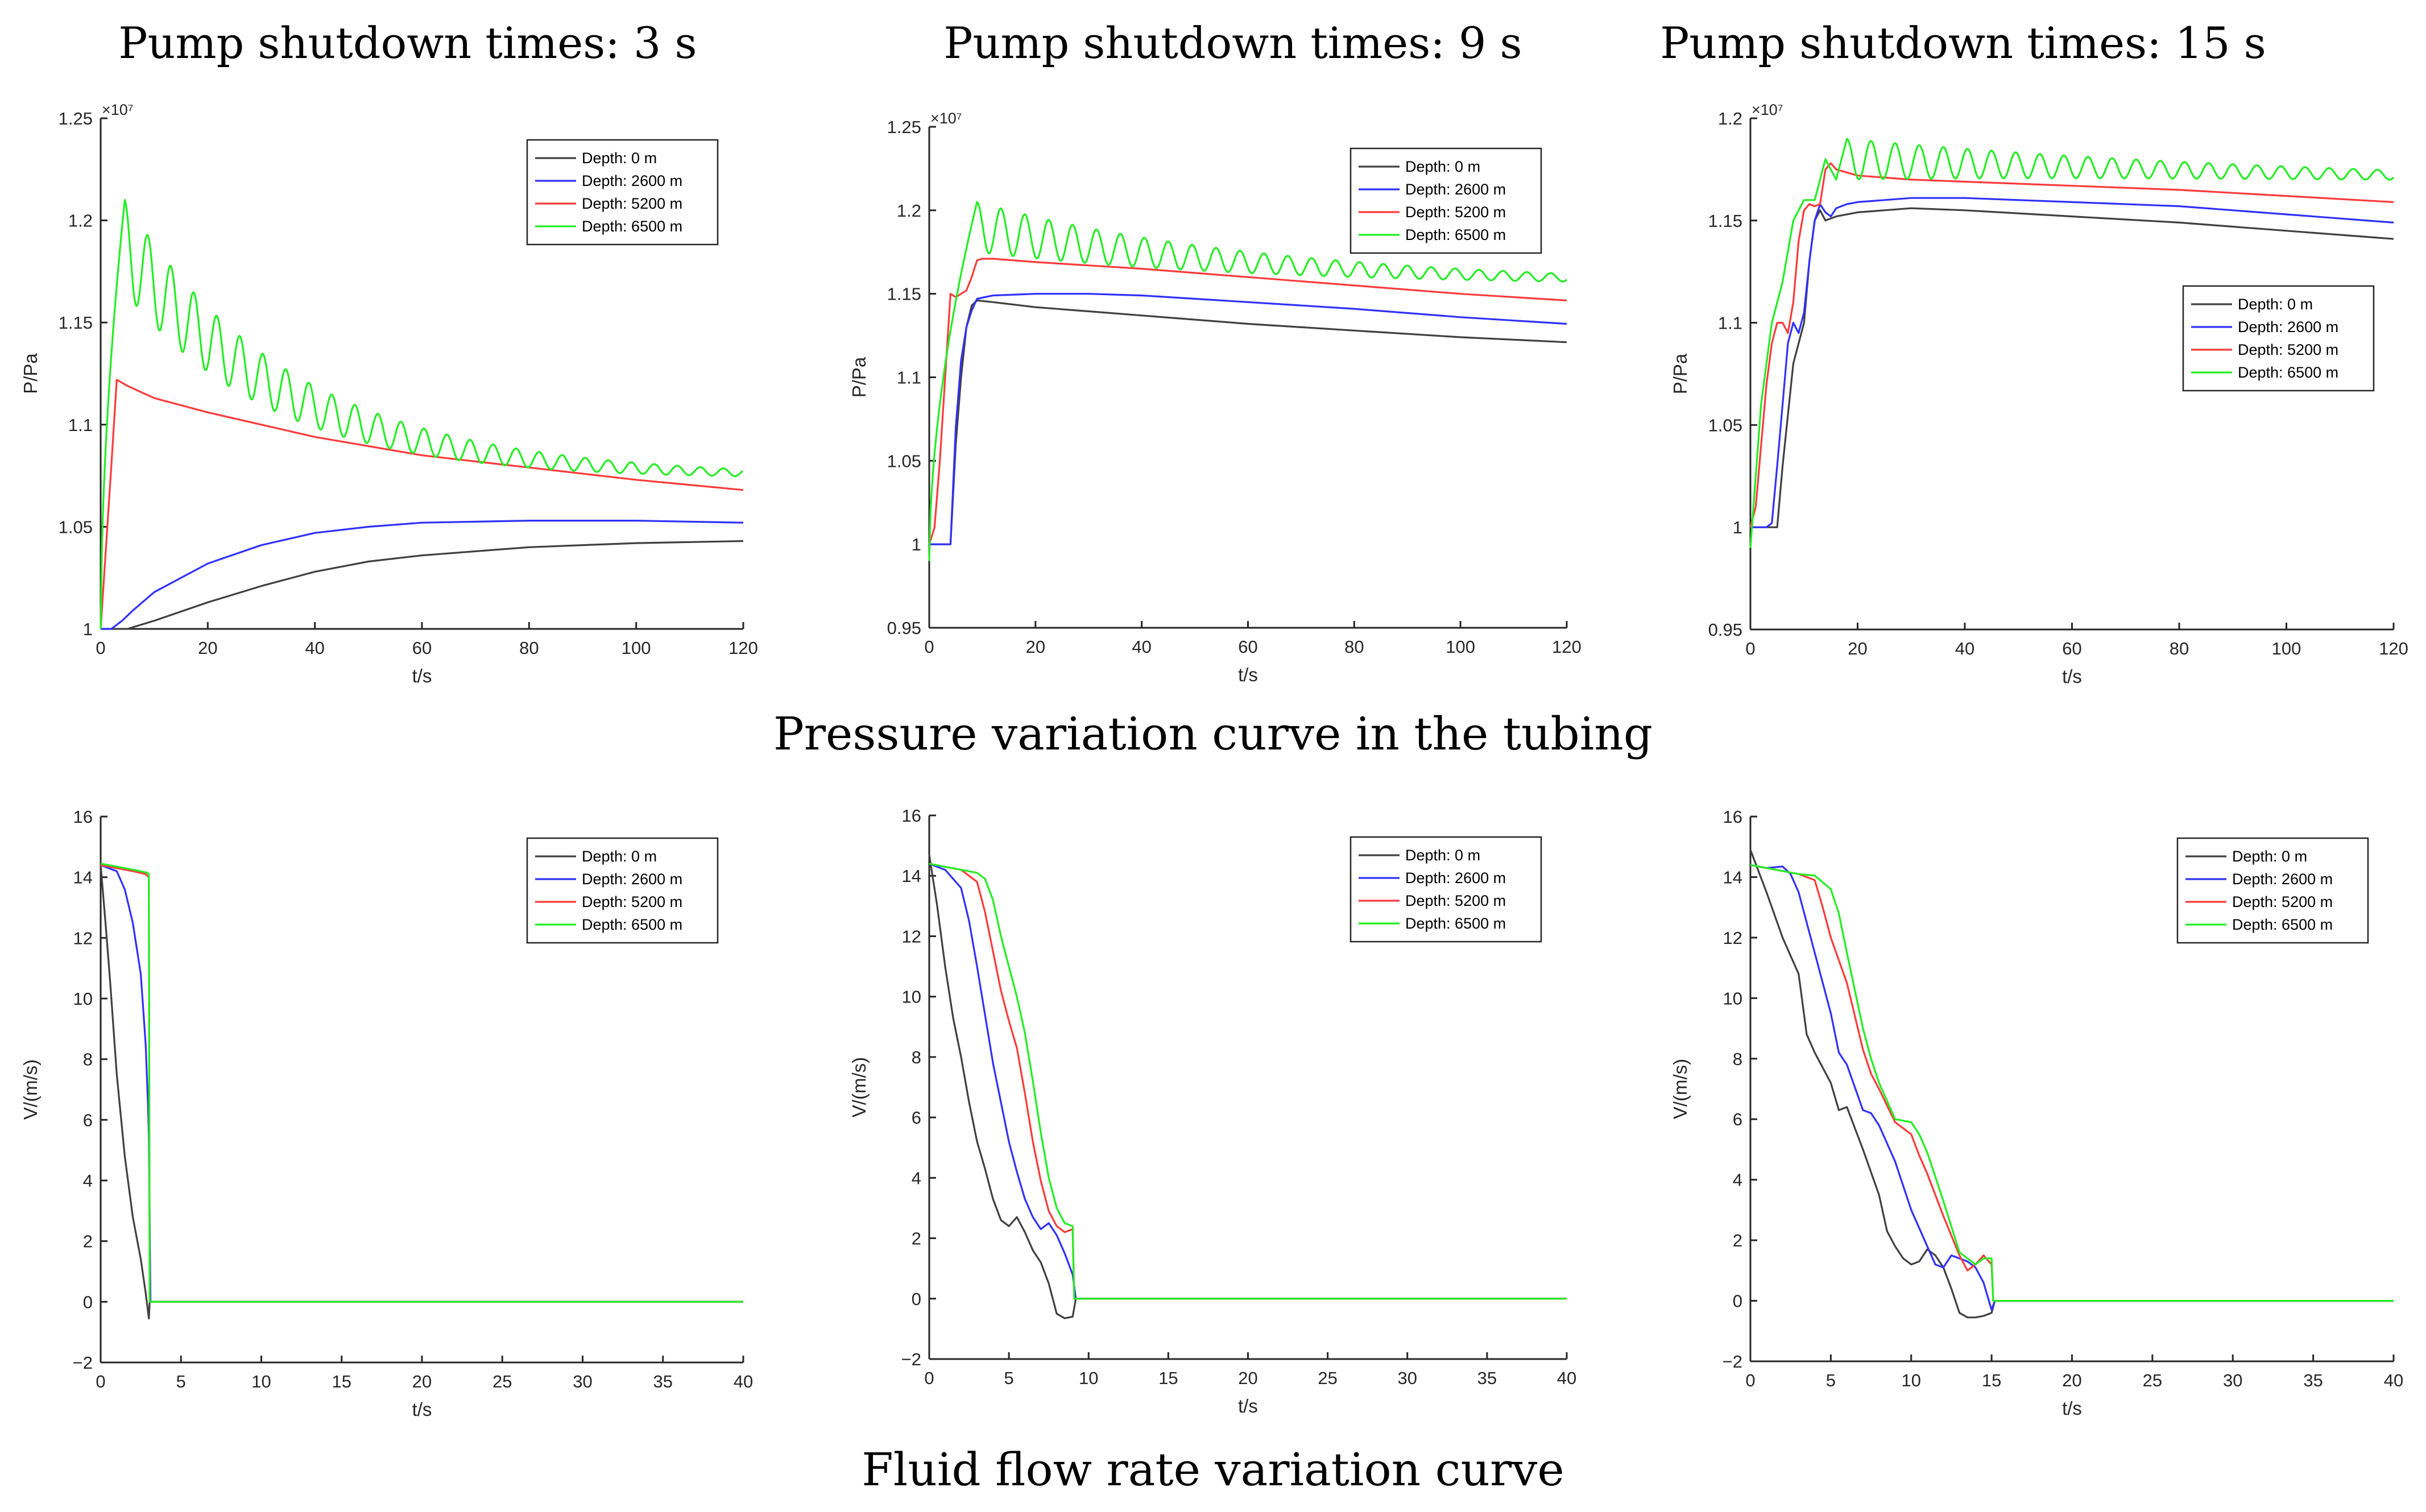 This screenshot has width=2426, height=1512. Describe the element at coordinates (2179, 648) in the screenshot. I see `x-tick-label: 80` at that location.